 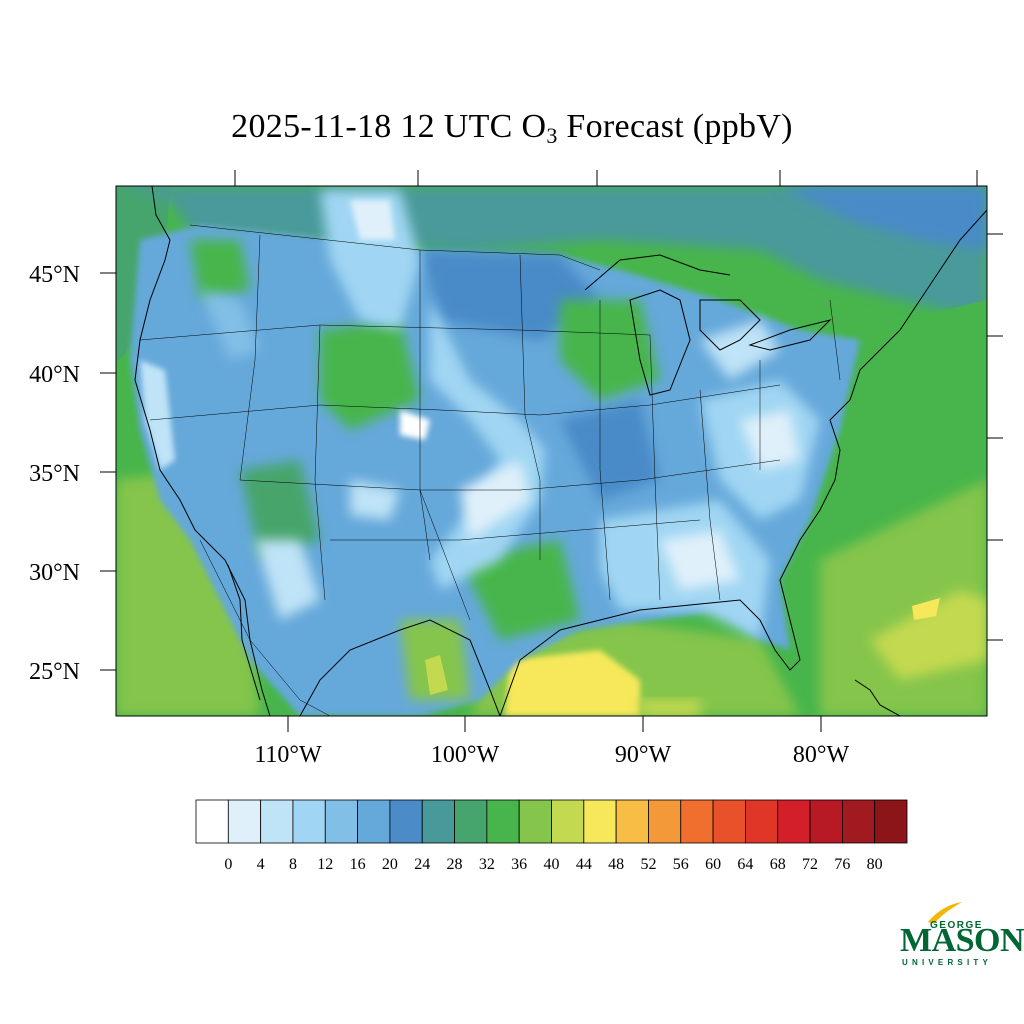 I want to click on colorbar-label: 72, so click(x=810, y=864).